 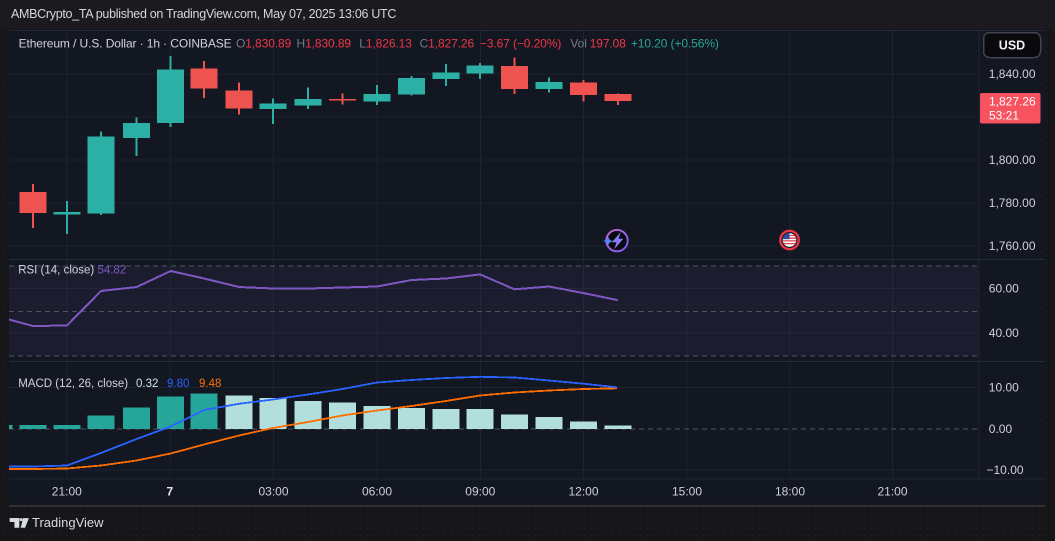 I want to click on svg-text: 0.00, so click(x=1001, y=429).